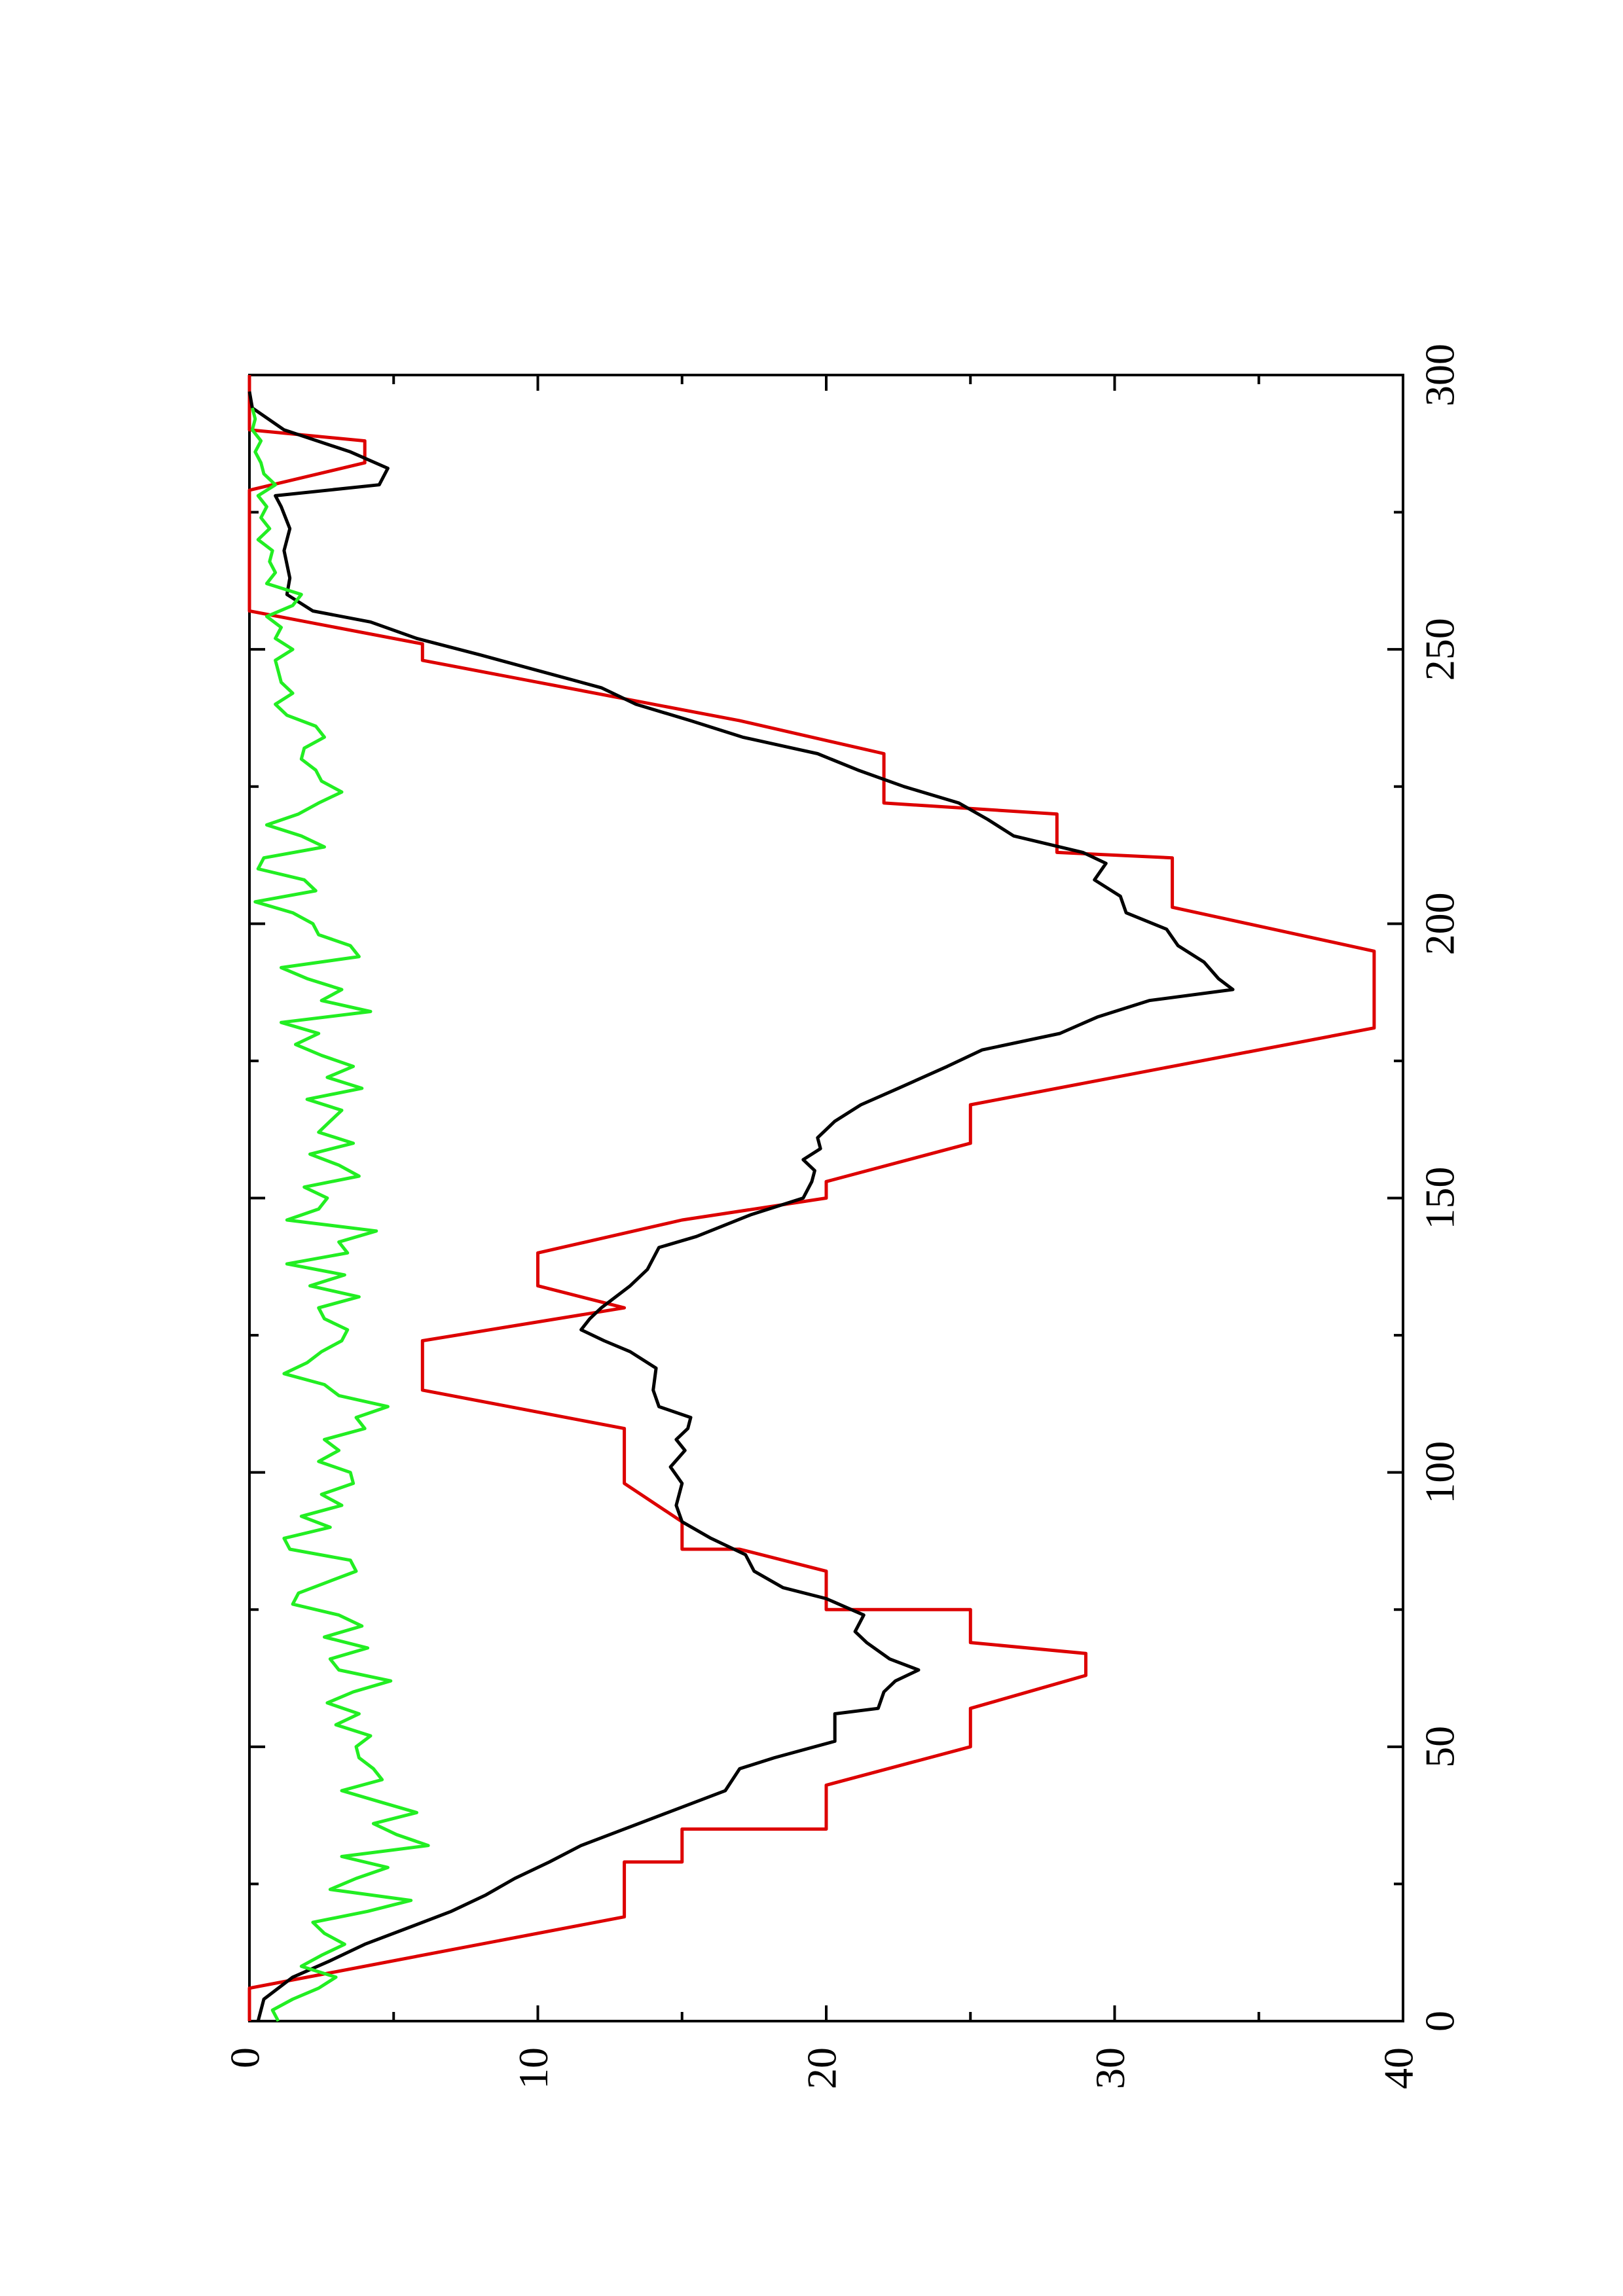 The height and width of the screenshot is (2296, 1623). What do you see at coordinates (1399, 2068) in the screenshot?
I see `y-tick-label: 40` at bounding box center [1399, 2068].